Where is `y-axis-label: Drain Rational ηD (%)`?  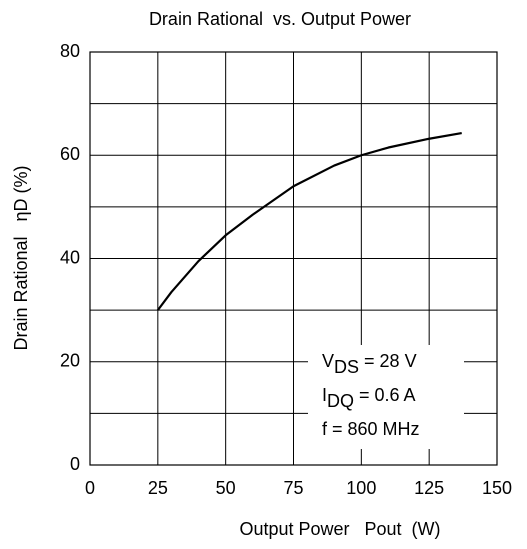 y-axis-label: Drain Rational ηD (%) is located at coordinates (21, 257).